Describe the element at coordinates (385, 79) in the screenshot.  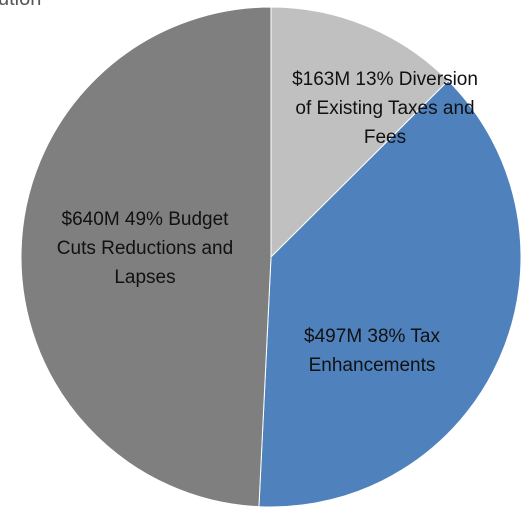
I see `slice-label-line: $163M 13% Diversion` at that location.